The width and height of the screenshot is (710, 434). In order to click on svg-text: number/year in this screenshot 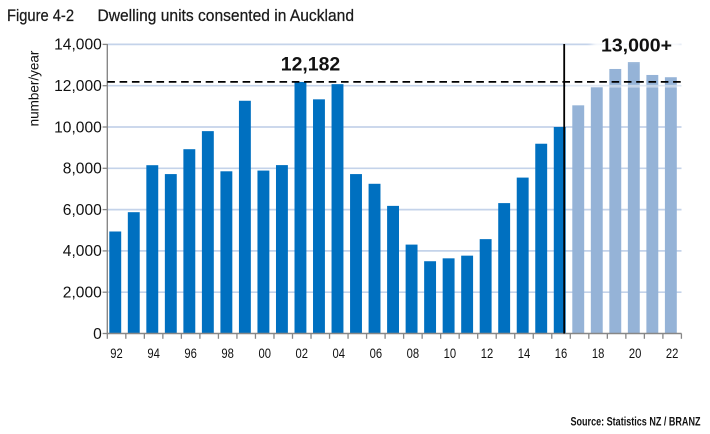, I will do `click(34, 88)`.